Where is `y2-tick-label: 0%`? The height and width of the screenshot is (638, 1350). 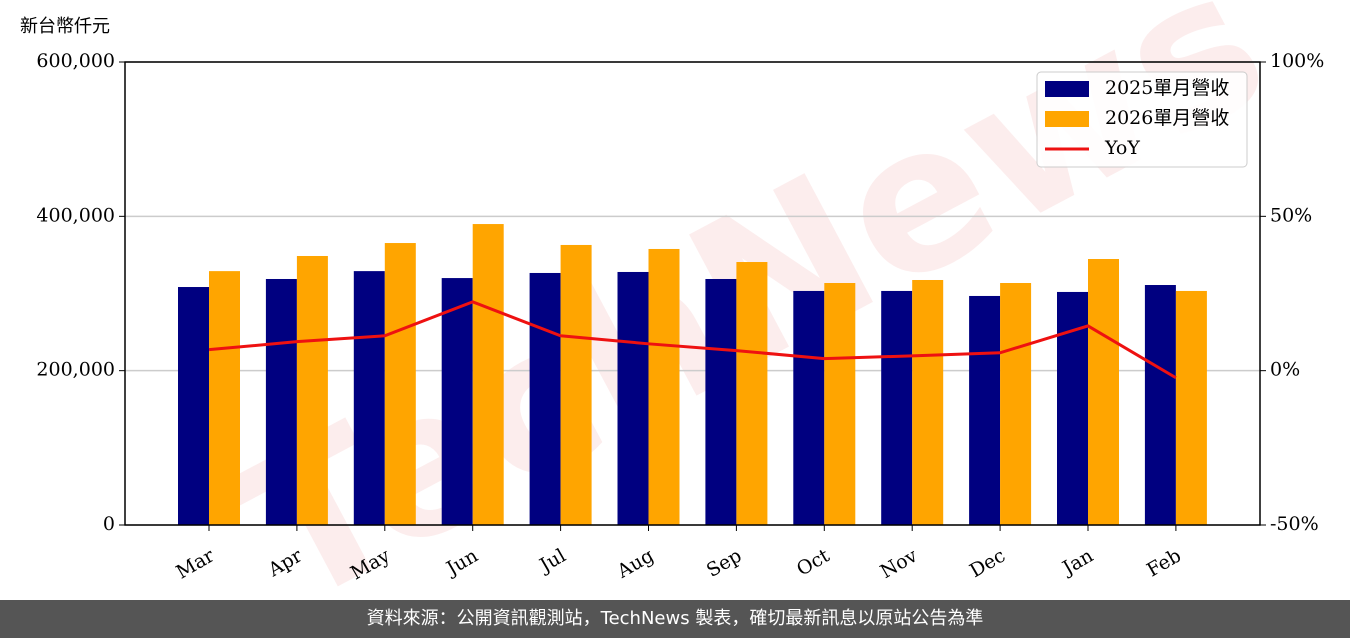
y2-tick-label: 0% is located at coordinates (1285, 370).